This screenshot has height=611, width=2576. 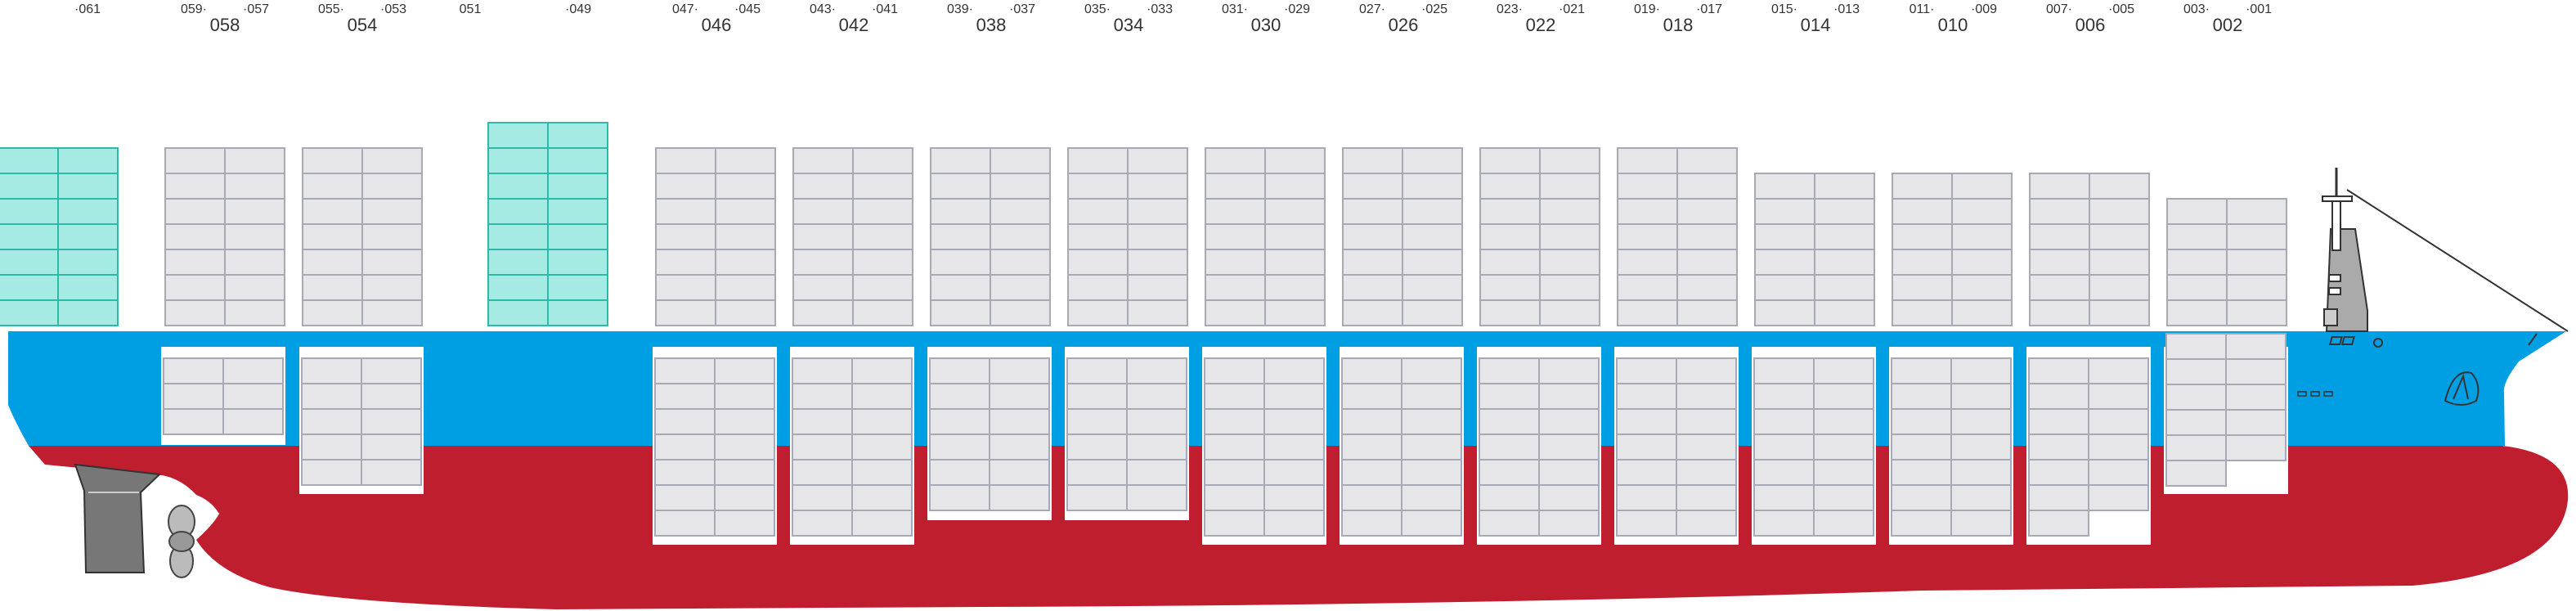 I want to click on hold-container-034-t3-c1, so click(x=1097, y=421).